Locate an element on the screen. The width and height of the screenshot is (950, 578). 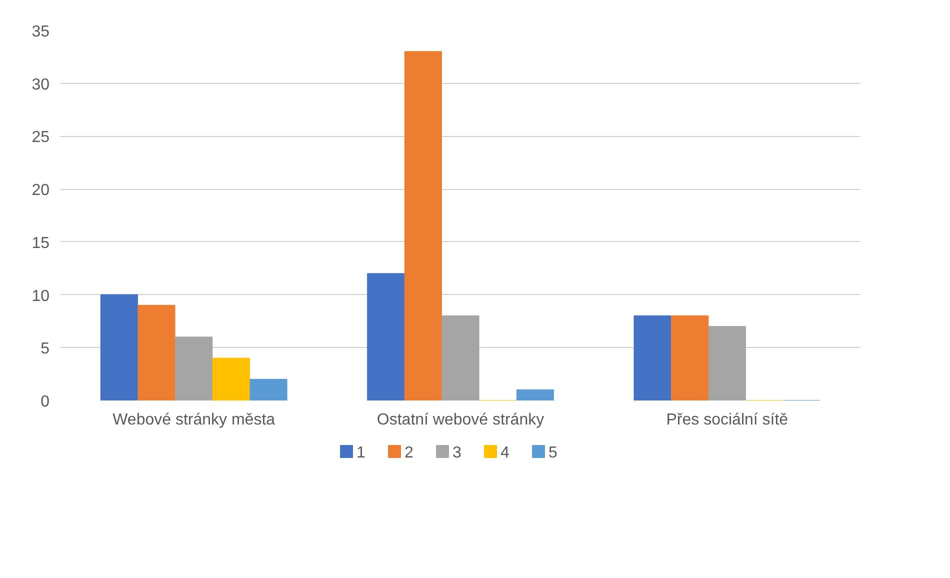
y-tick-label: 30 is located at coordinates (41, 85).